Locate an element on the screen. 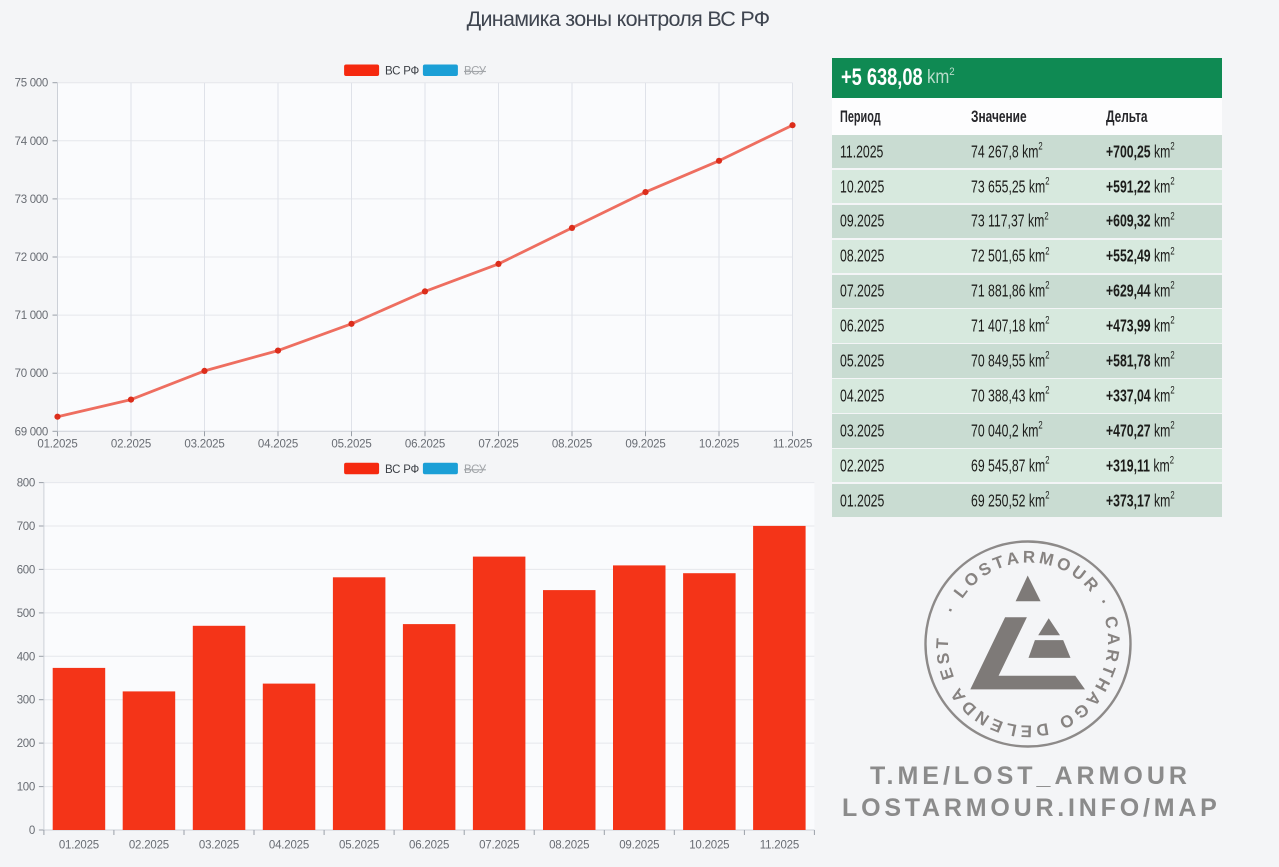 The height and width of the screenshot is (867, 1279). svg-text: 700 is located at coordinates (26, 527).